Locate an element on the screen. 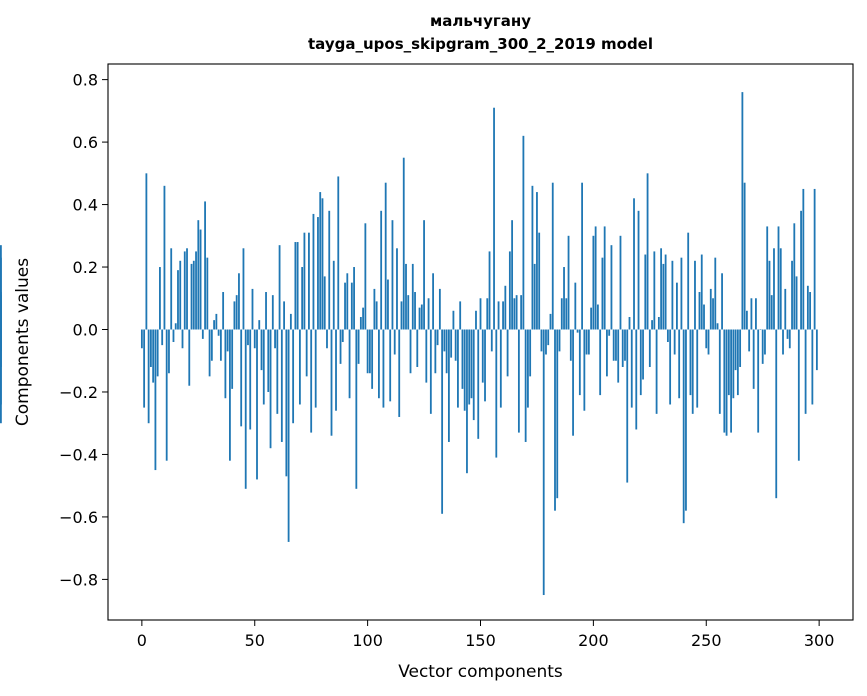 This screenshot has width=867, height=696. y-tick-label: −0.6 is located at coordinates (78, 517).